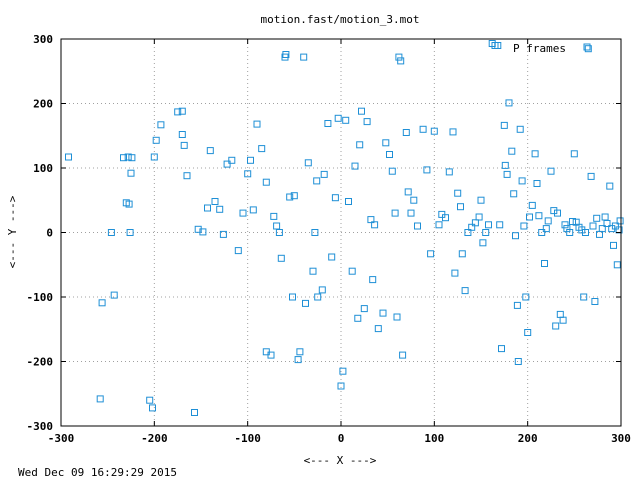  I want to click on timestamp: Wed Dec 09 16:29:29 2015, so click(97, 472).